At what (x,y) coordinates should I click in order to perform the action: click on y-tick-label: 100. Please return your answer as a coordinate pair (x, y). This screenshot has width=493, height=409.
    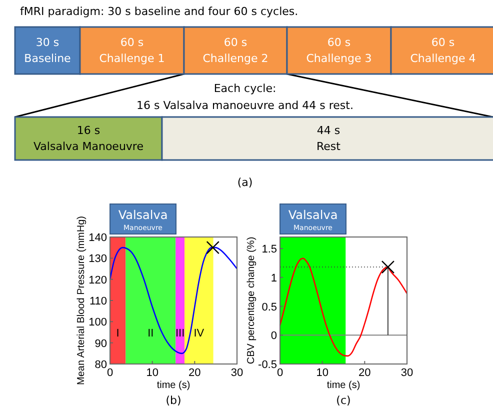
    Looking at the image, I should click on (97, 322).